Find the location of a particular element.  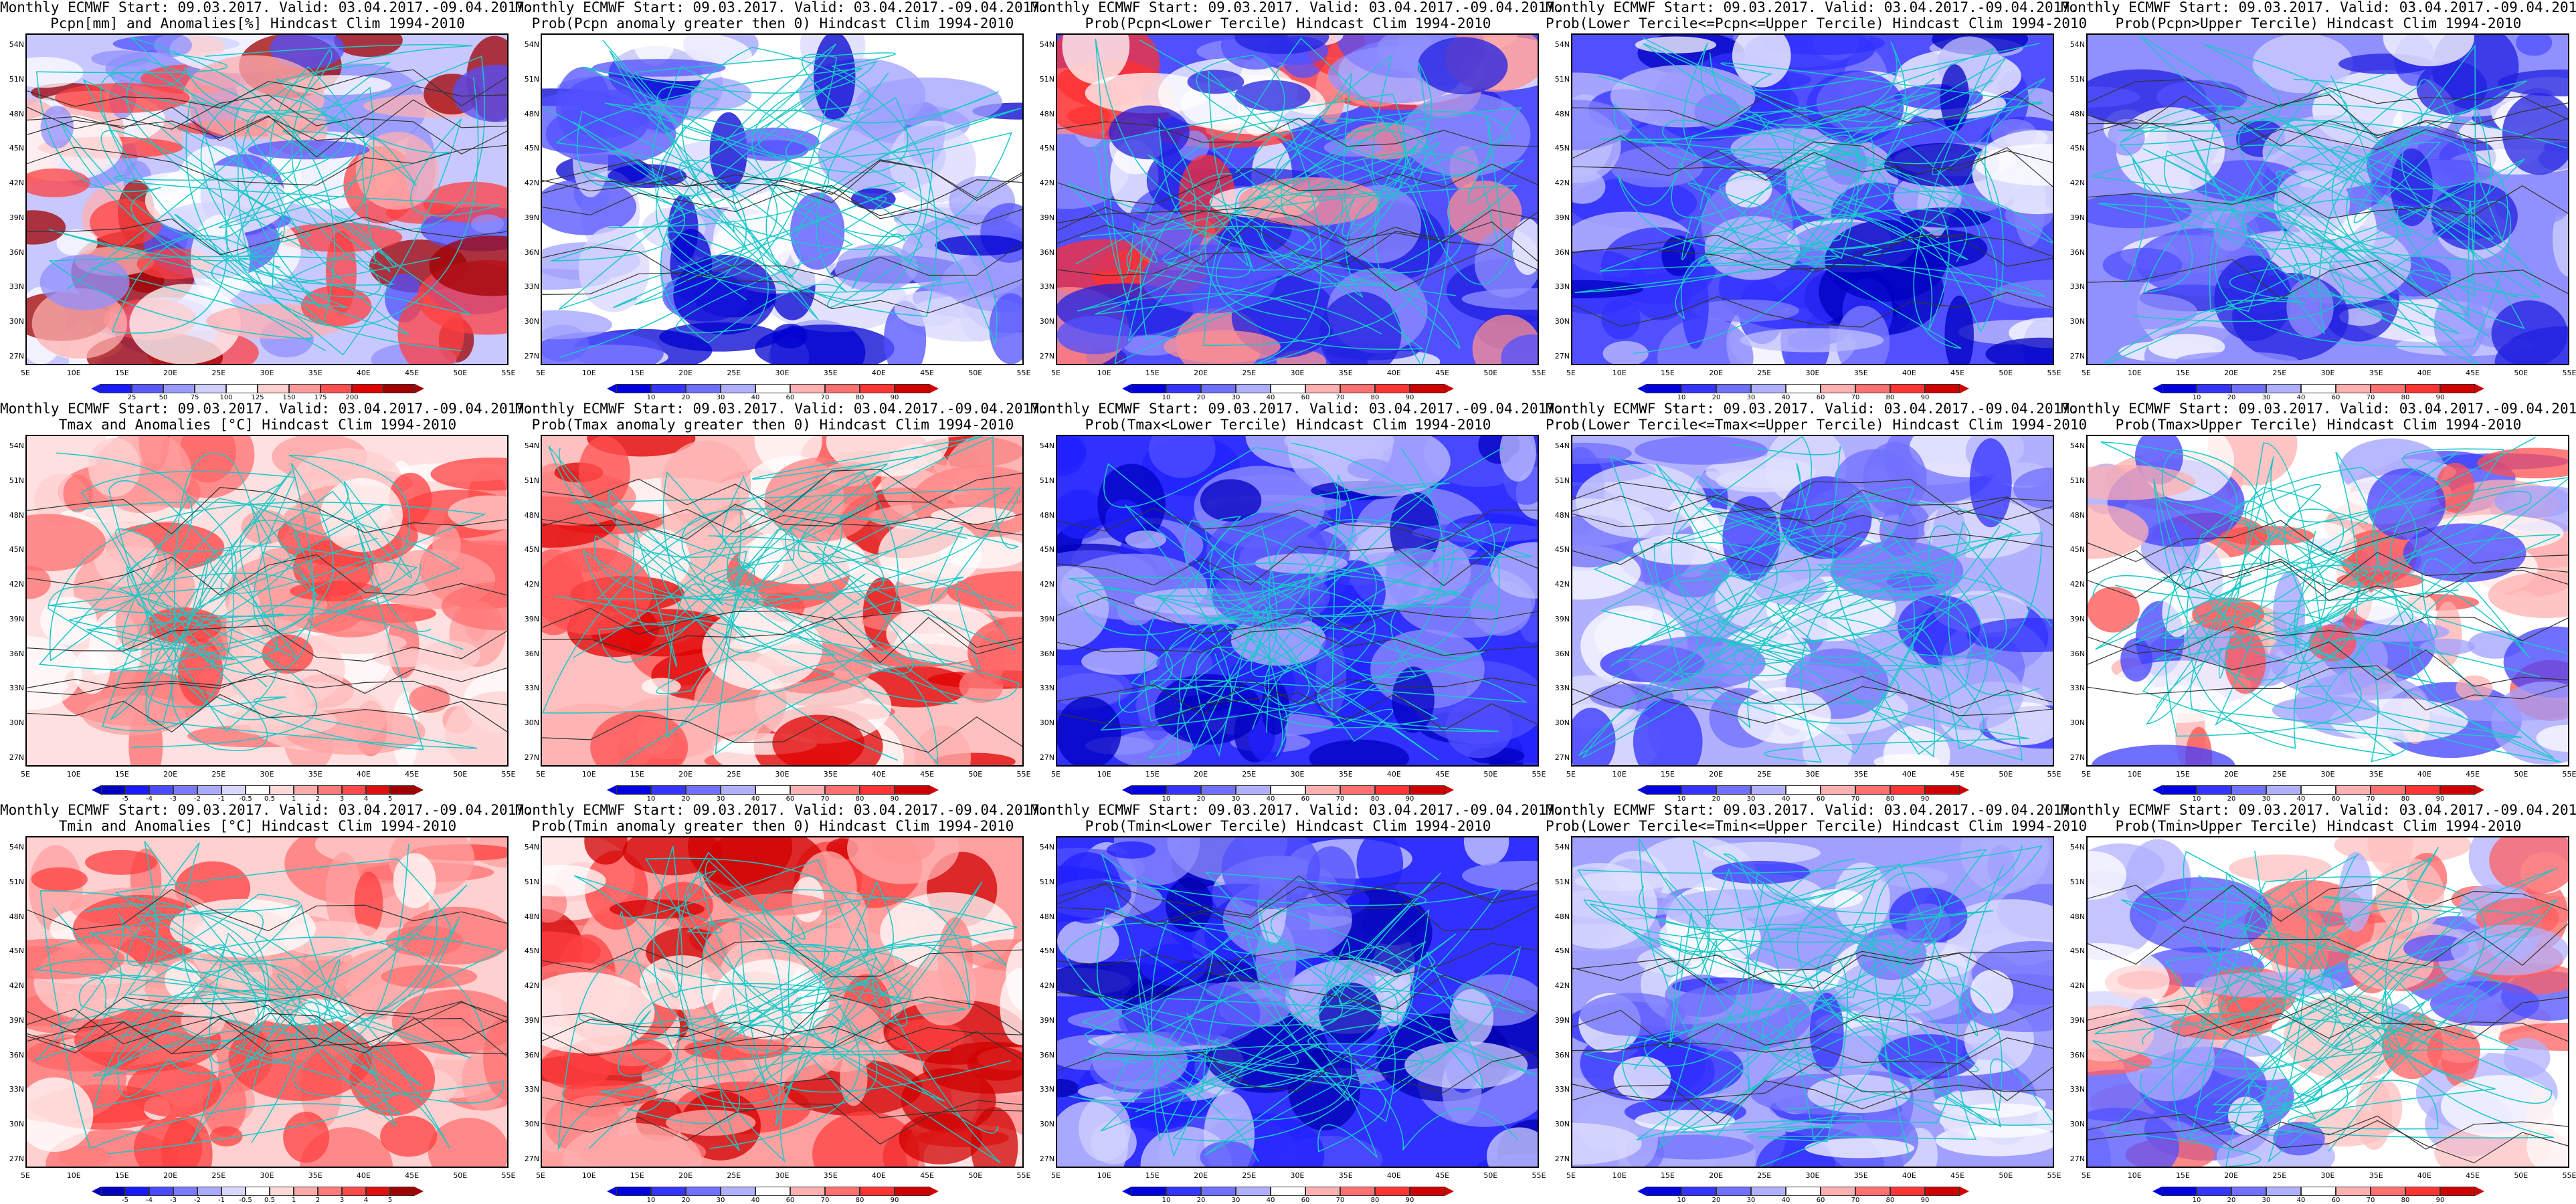

lat-tick-label: 27N is located at coordinates (16, 356).